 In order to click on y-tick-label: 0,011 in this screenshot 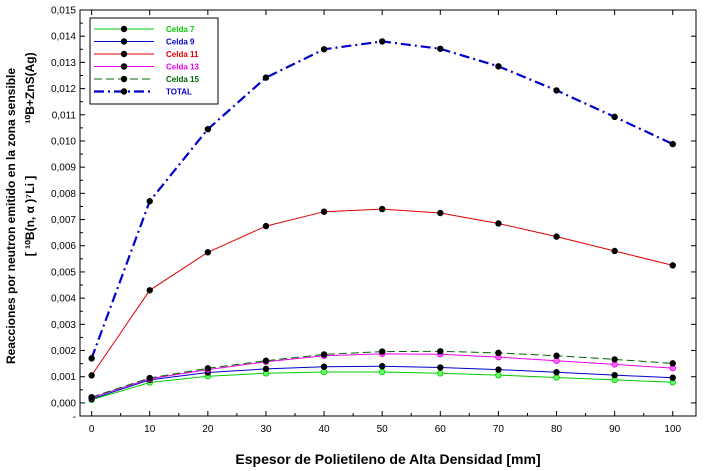, I will do `click(64, 115)`.